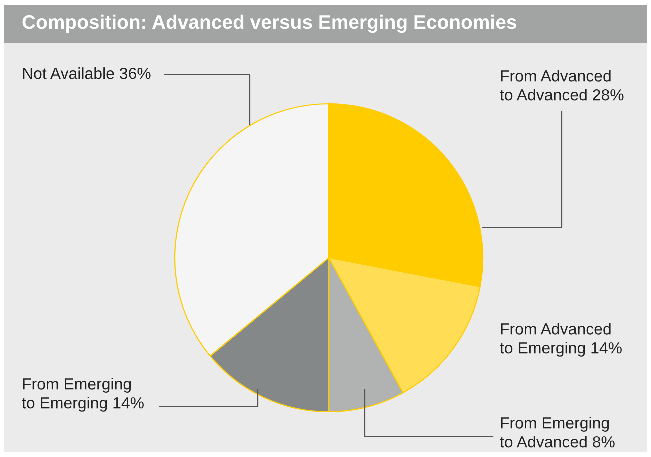  I want to click on slice-label: From Advanced to Emerging 14%, so click(561, 340).